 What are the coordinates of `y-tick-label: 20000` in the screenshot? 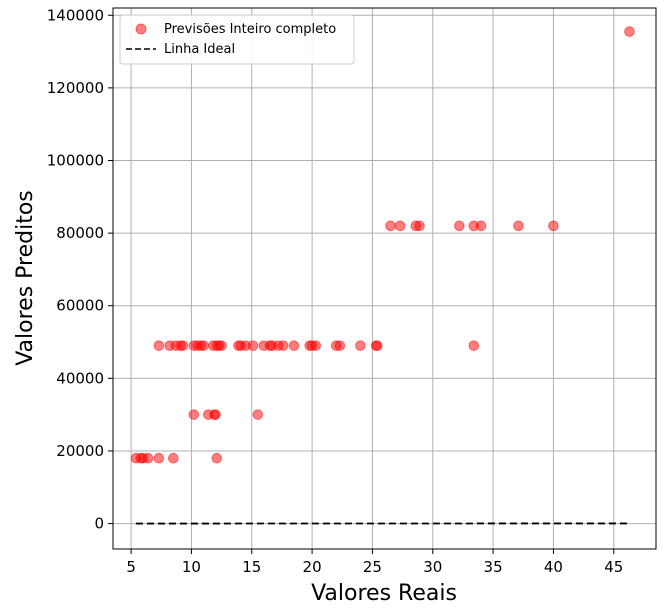 It's located at (80, 451).